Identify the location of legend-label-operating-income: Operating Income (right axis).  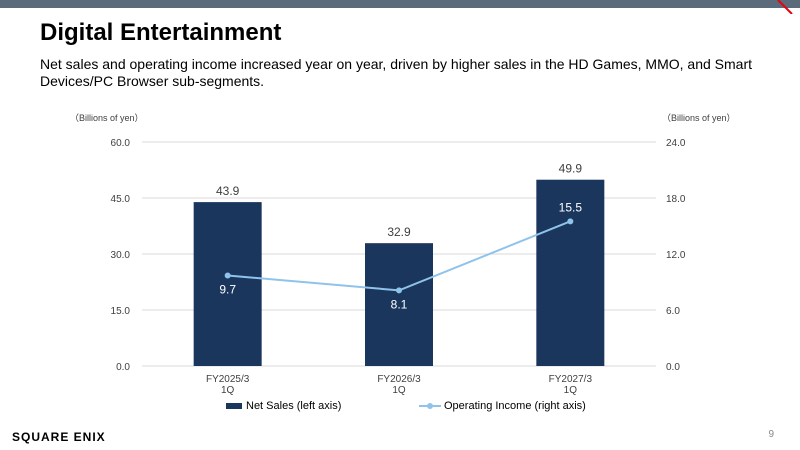
(515, 406).